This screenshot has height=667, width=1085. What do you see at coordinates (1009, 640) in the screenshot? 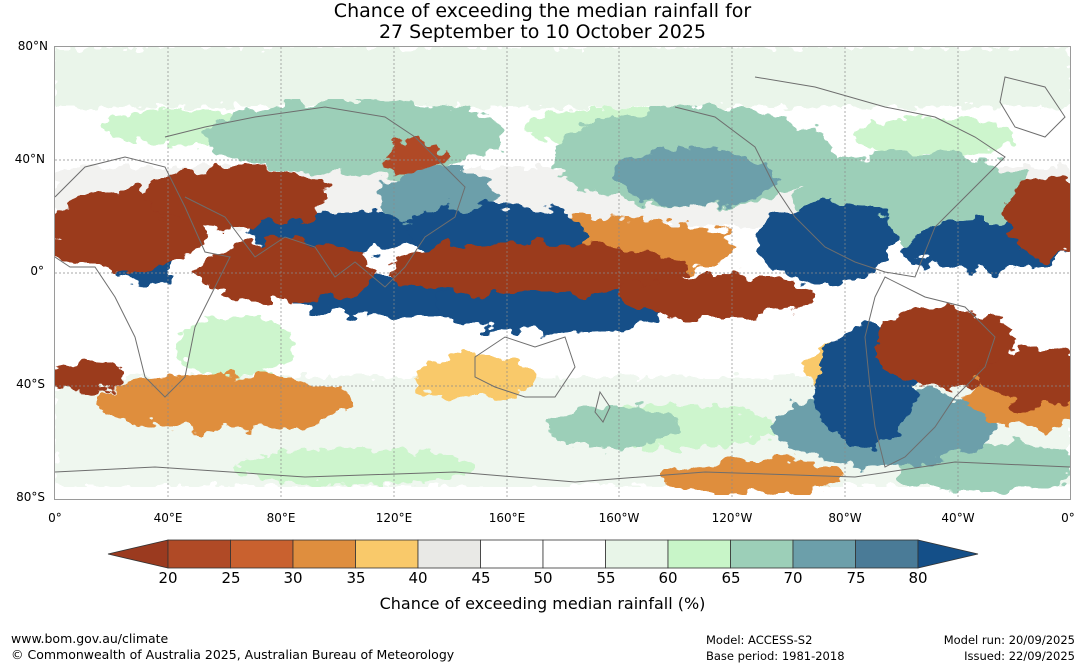
I see `footer-model-run: Model run: 20/09/2025` at bounding box center [1009, 640].